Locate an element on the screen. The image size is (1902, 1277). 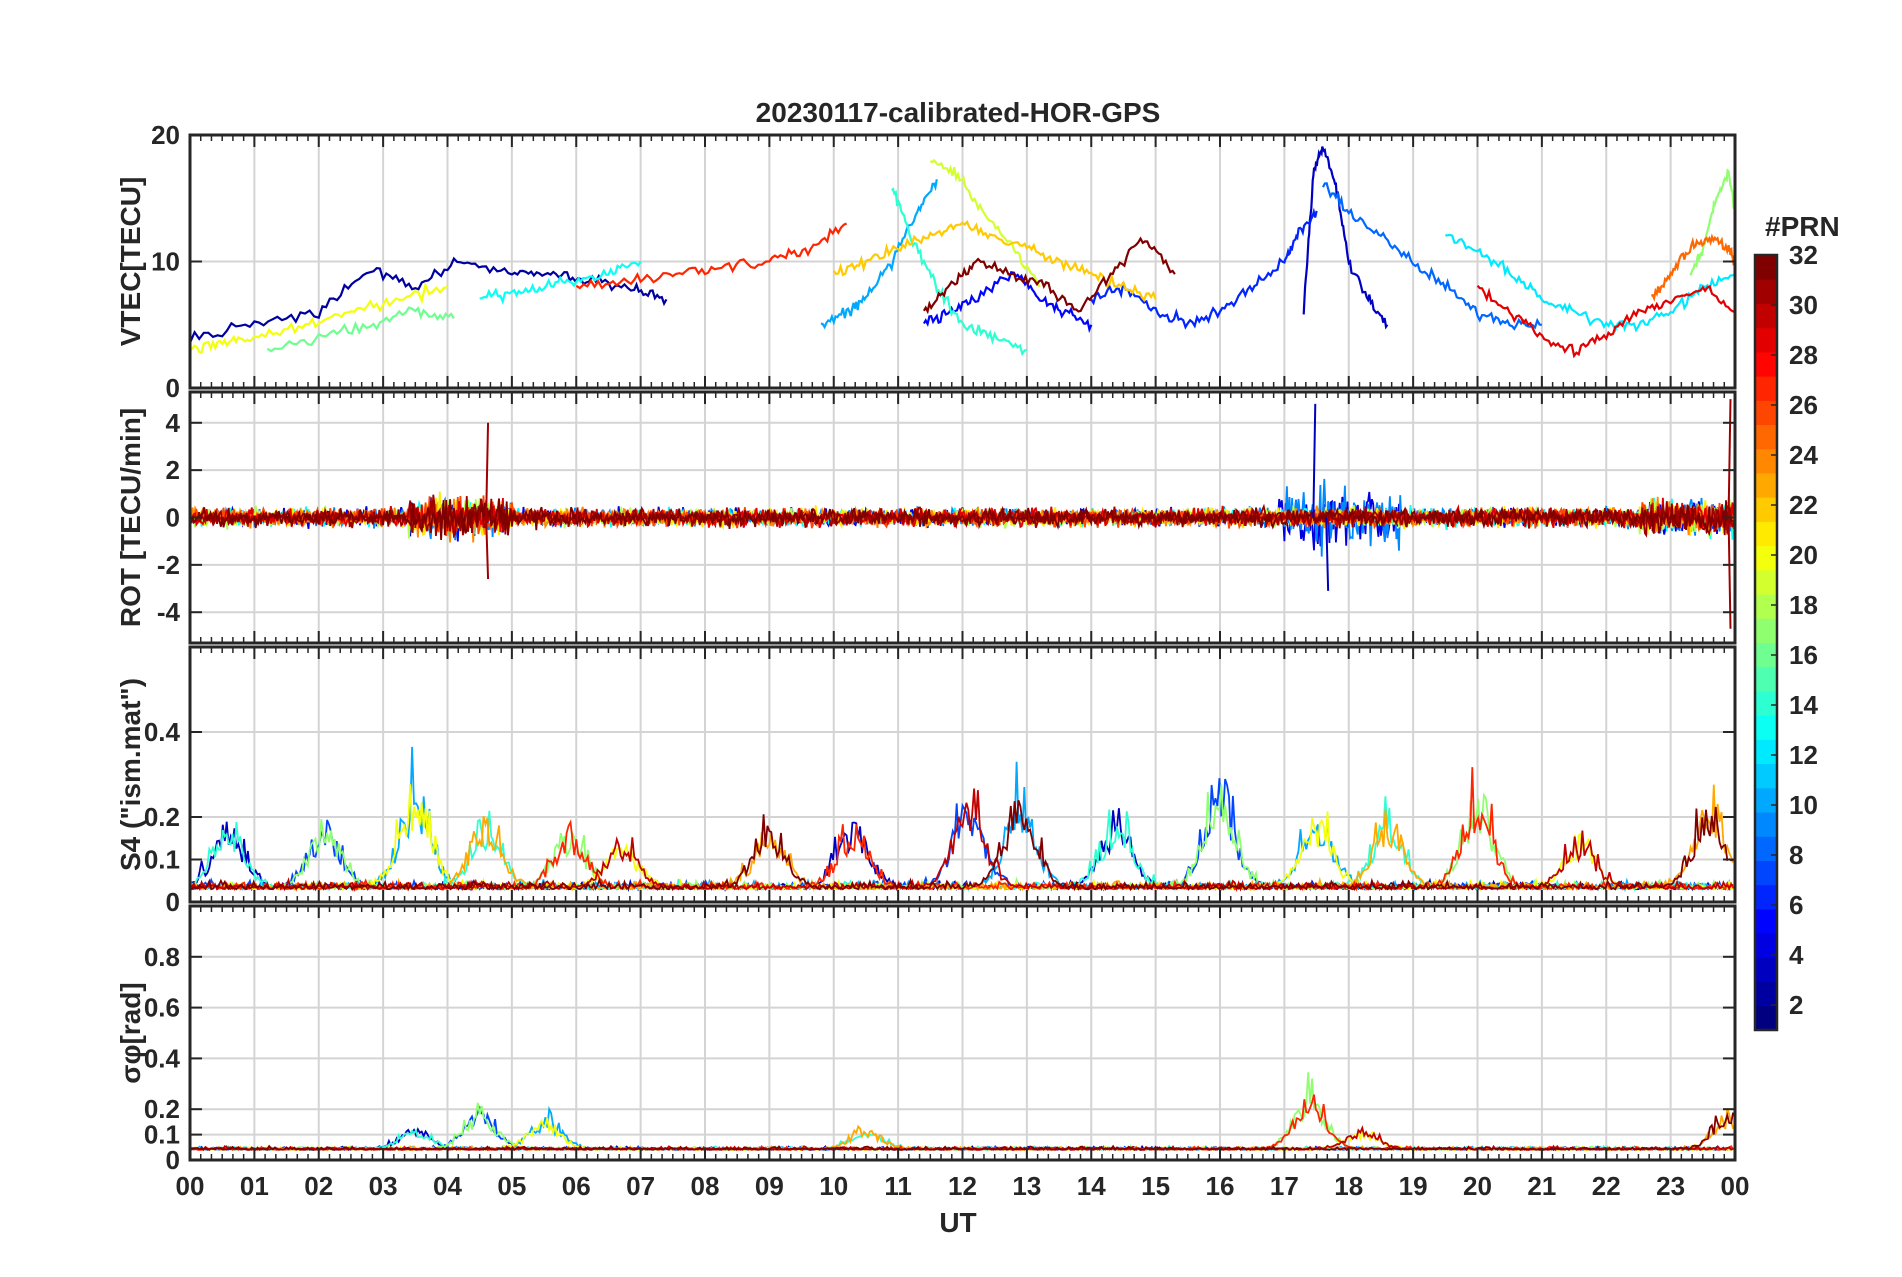
colorbar-tick-label: 16 is located at coordinates (1803, 655).